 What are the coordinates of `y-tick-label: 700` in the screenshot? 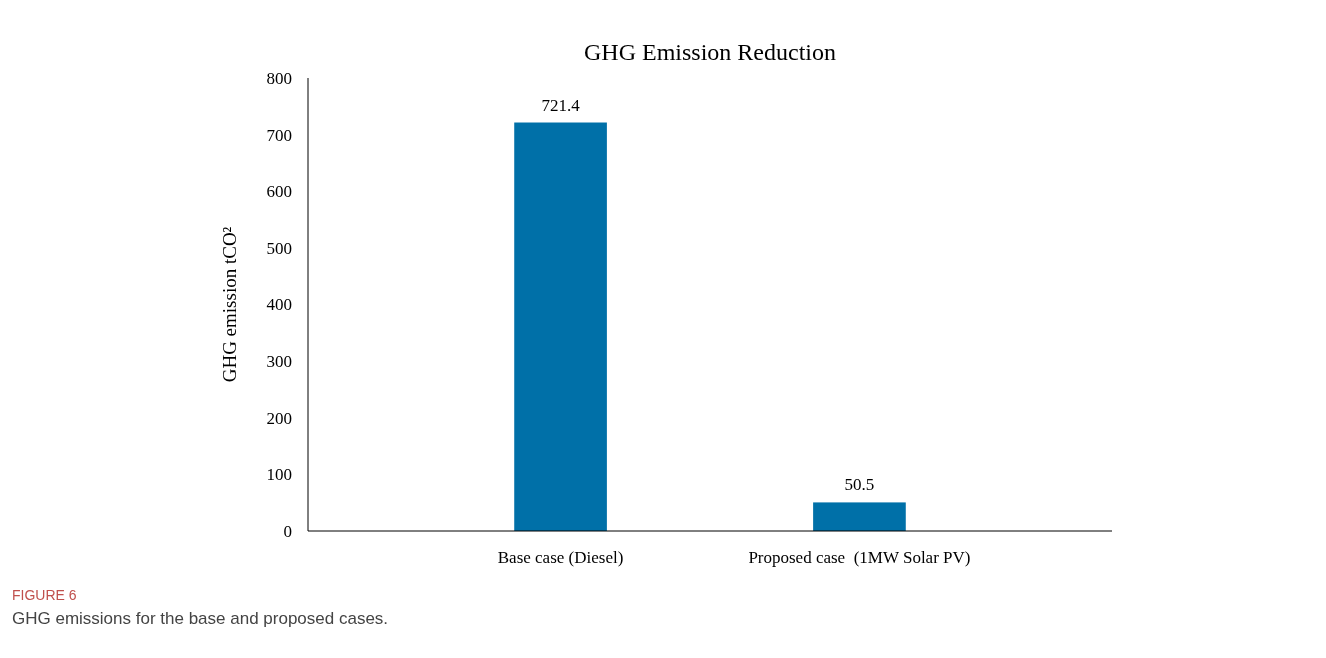 It's located at (279, 135).